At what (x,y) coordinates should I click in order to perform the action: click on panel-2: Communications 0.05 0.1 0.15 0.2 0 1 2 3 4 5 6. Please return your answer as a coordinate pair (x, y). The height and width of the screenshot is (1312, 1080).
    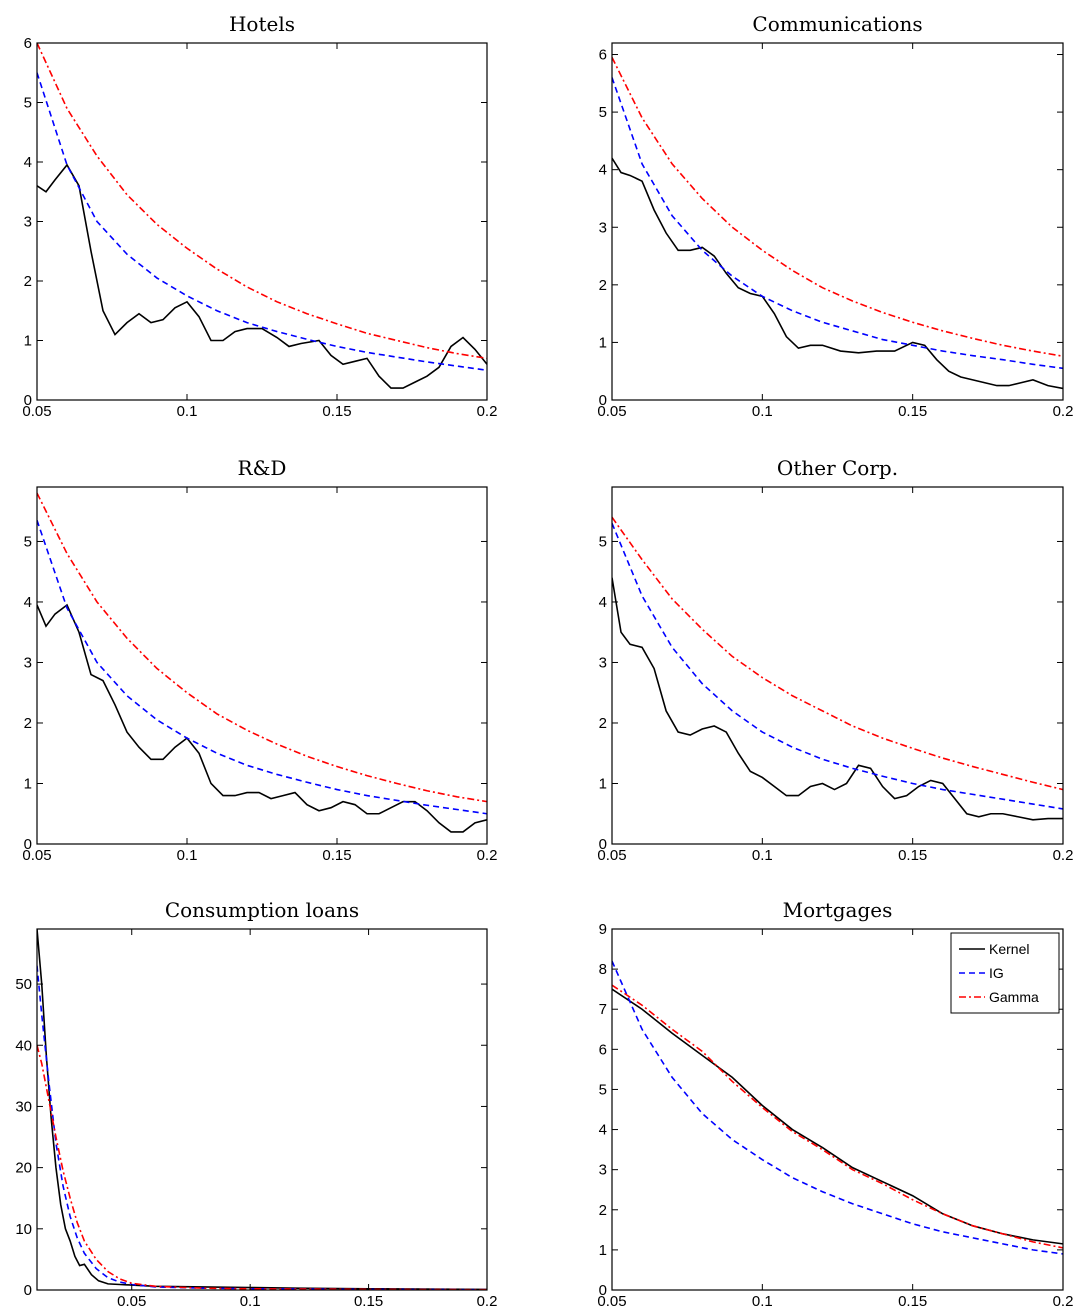
    Looking at the image, I should click on (835, 216).